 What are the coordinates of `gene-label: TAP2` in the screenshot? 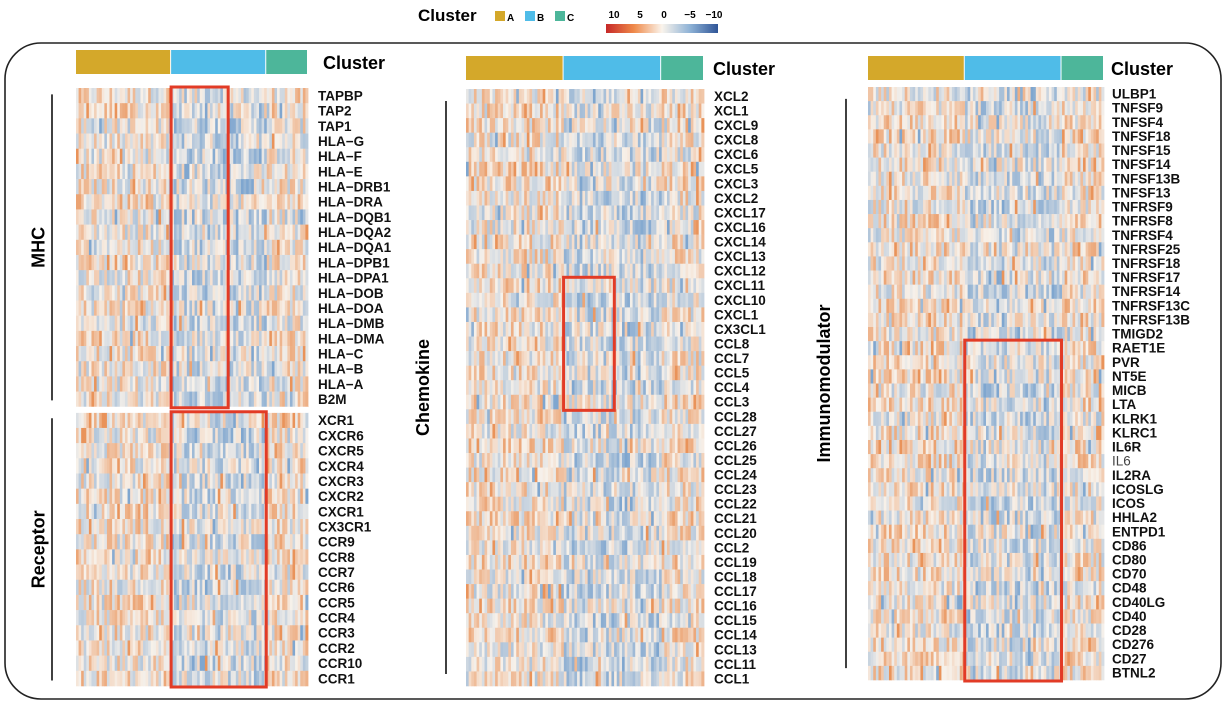 It's located at (335, 111).